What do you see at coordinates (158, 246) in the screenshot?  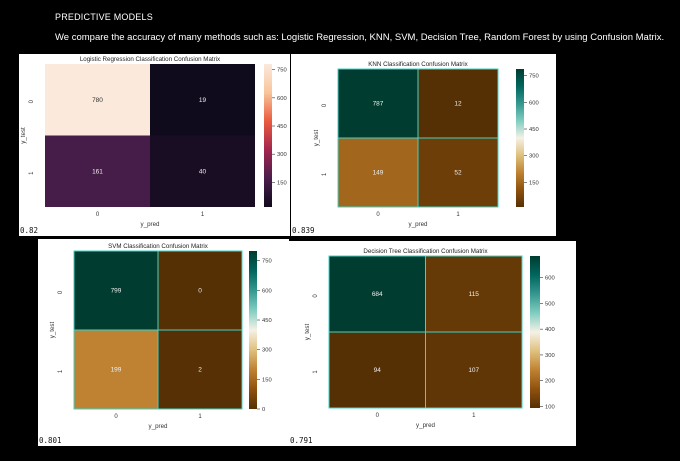 I see `chart-title: SVM Classification Confusion Matrix` at bounding box center [158, 246].